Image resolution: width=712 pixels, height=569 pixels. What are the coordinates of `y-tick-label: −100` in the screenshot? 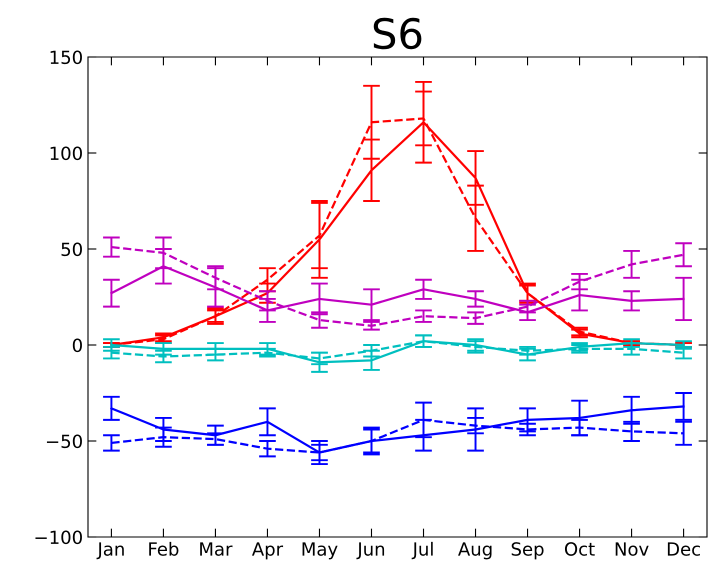 It's located at (58, 537).